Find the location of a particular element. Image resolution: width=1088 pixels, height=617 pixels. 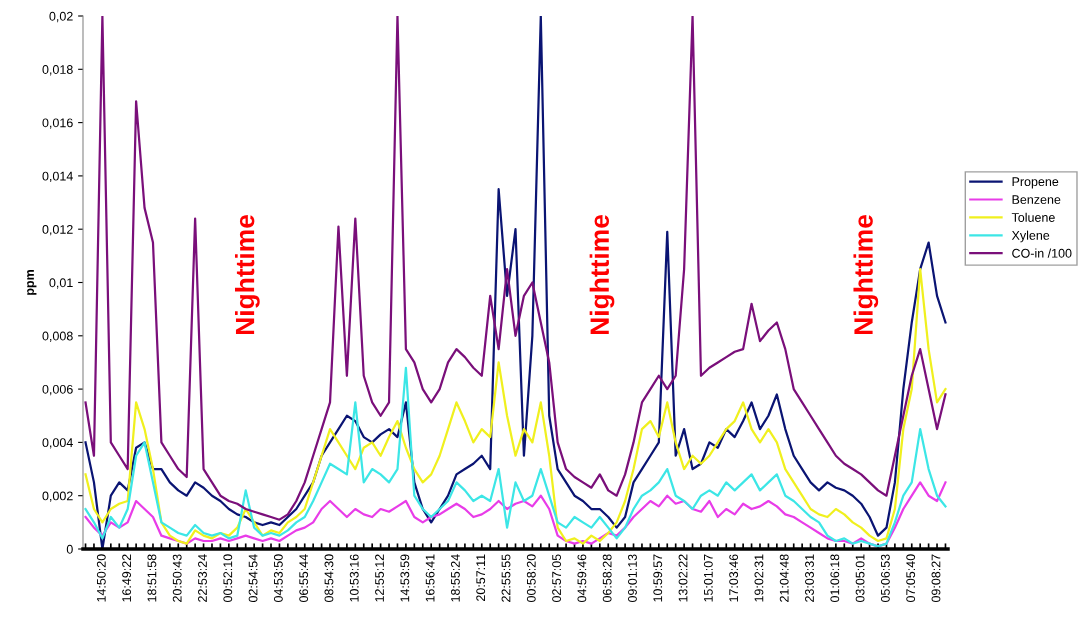

x-tick-label: 09:08:27 is located at coordinates (936, 578).